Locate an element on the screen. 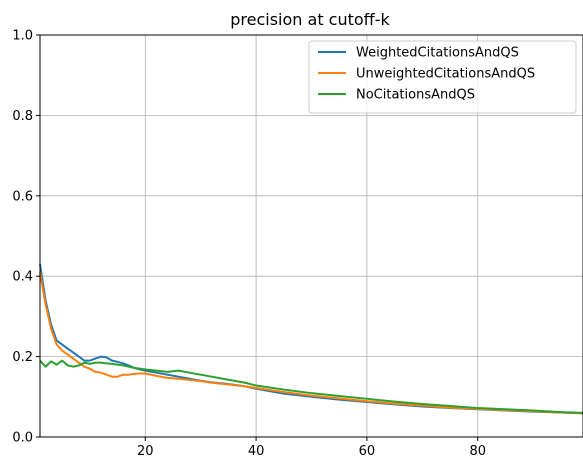 This screenshot has height=459, width=583. y-tick-label: 0.0 is located at coordinates (22, 438).